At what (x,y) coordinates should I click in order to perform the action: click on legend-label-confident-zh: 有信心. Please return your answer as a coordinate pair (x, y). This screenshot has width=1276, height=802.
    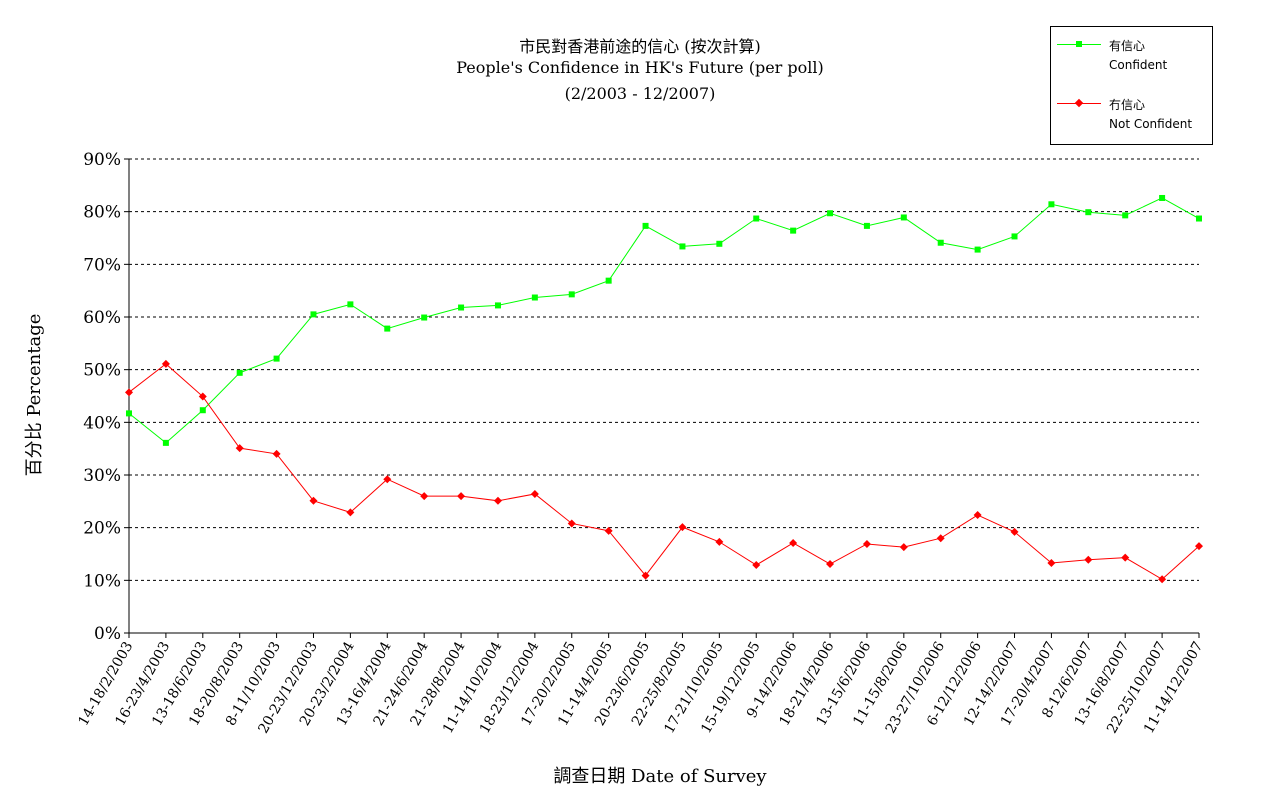
    Looking at the image, I should click on (1127, 46).